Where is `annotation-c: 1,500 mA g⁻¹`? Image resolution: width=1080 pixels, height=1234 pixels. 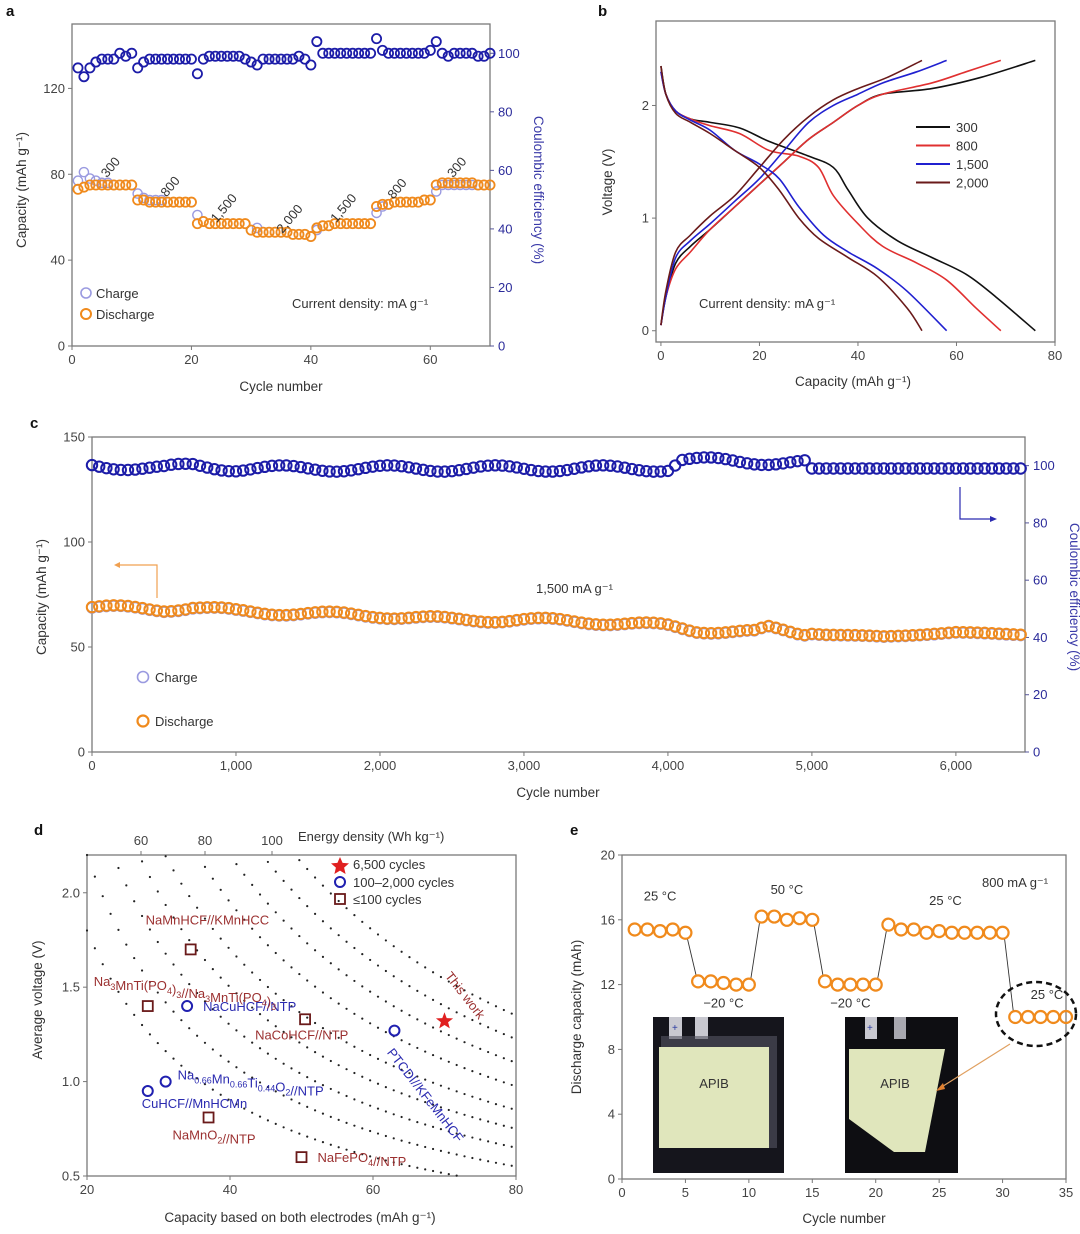
annotation-c: 1,500 mA g⁻¹ is located at coordinates (575, 588).